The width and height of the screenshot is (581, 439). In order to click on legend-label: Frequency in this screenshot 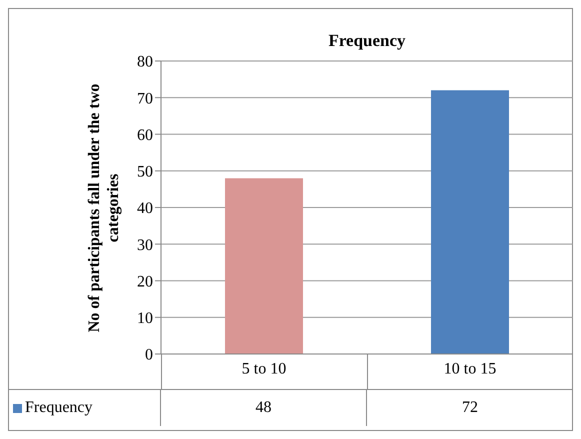, I will do `click(59, 408)`.